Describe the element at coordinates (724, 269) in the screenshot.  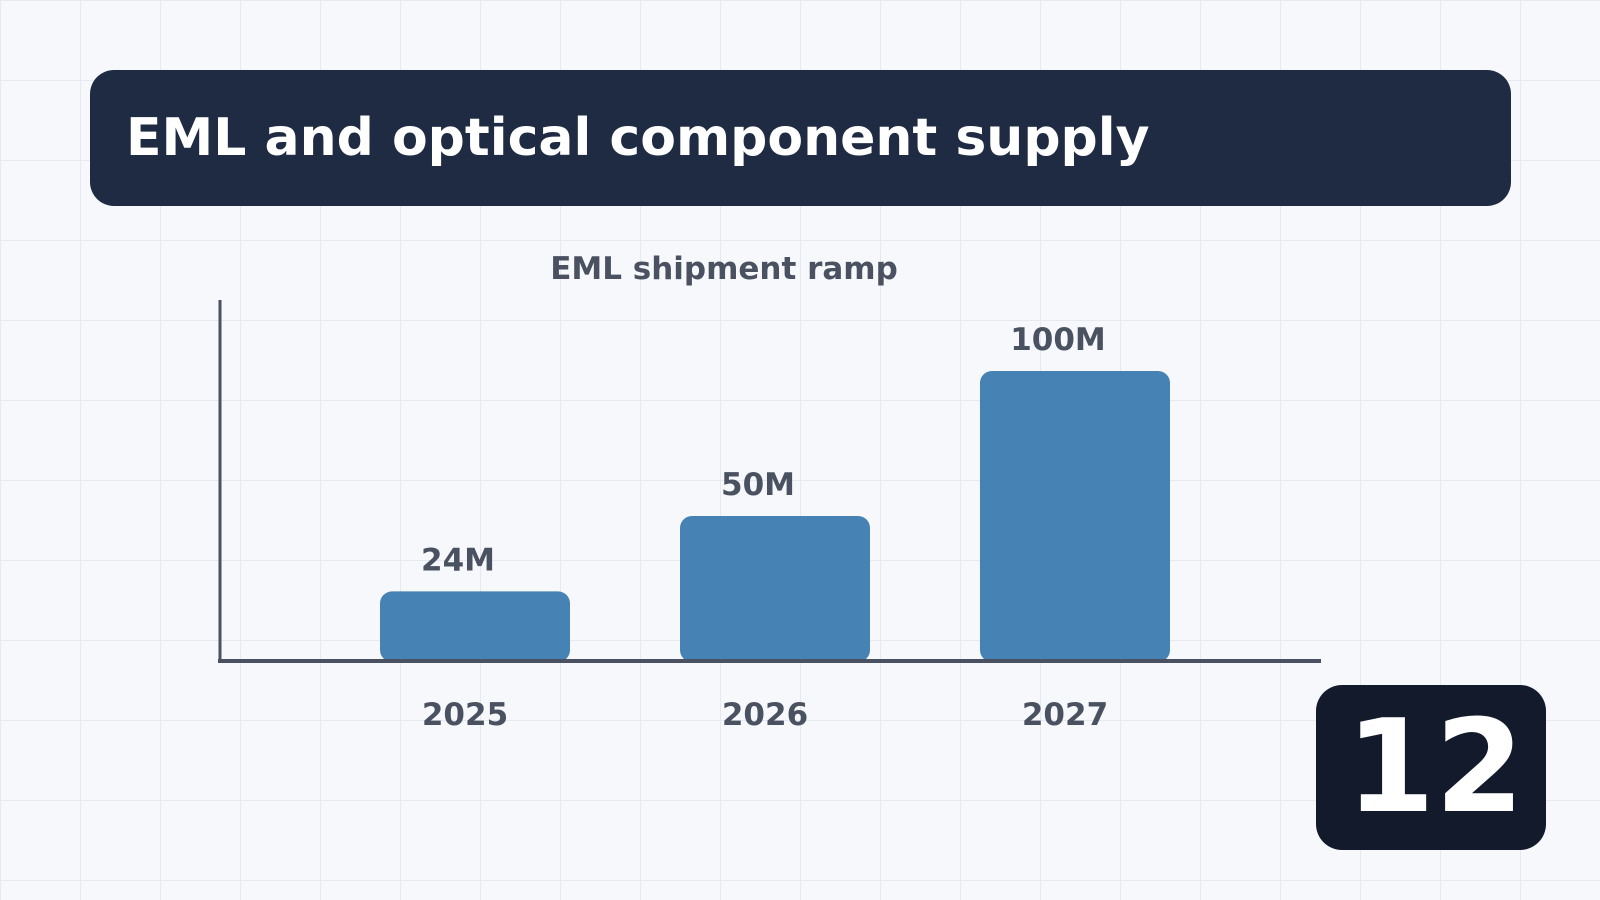
I see `chart-title: EML shipment ramp` at that location.